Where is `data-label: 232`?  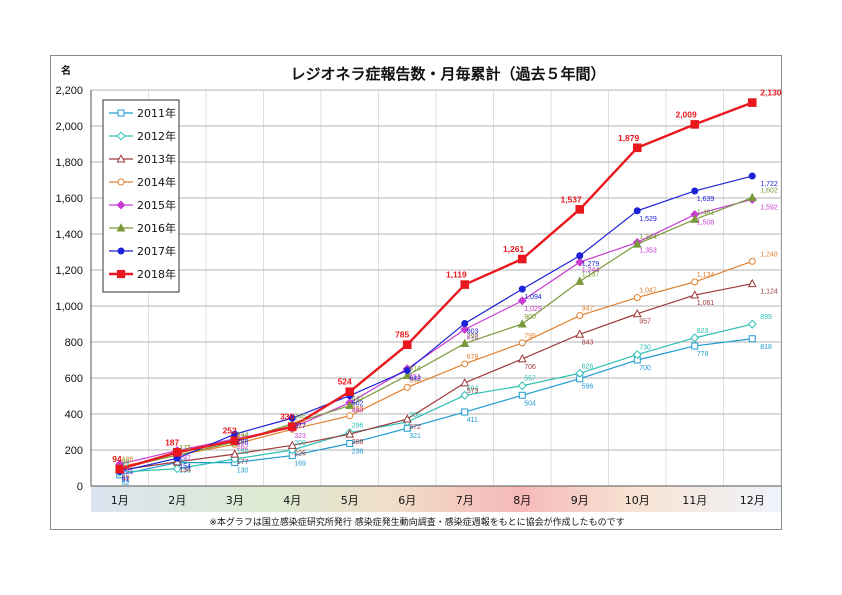 data-label: 232 is located at coordinates (243, 437).